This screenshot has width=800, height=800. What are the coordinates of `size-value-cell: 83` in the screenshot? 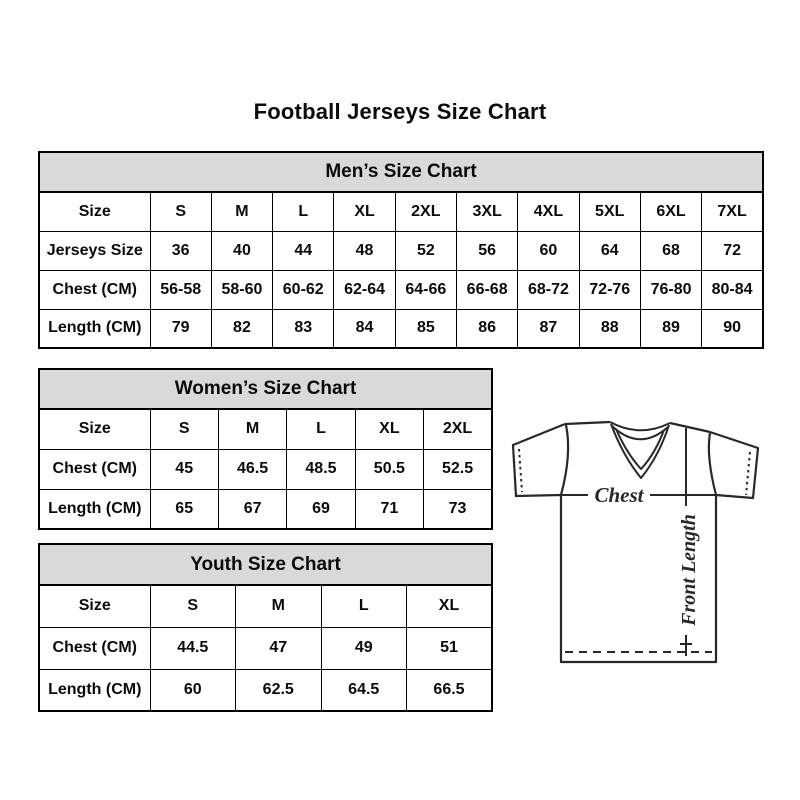 It's located at (303, 328).